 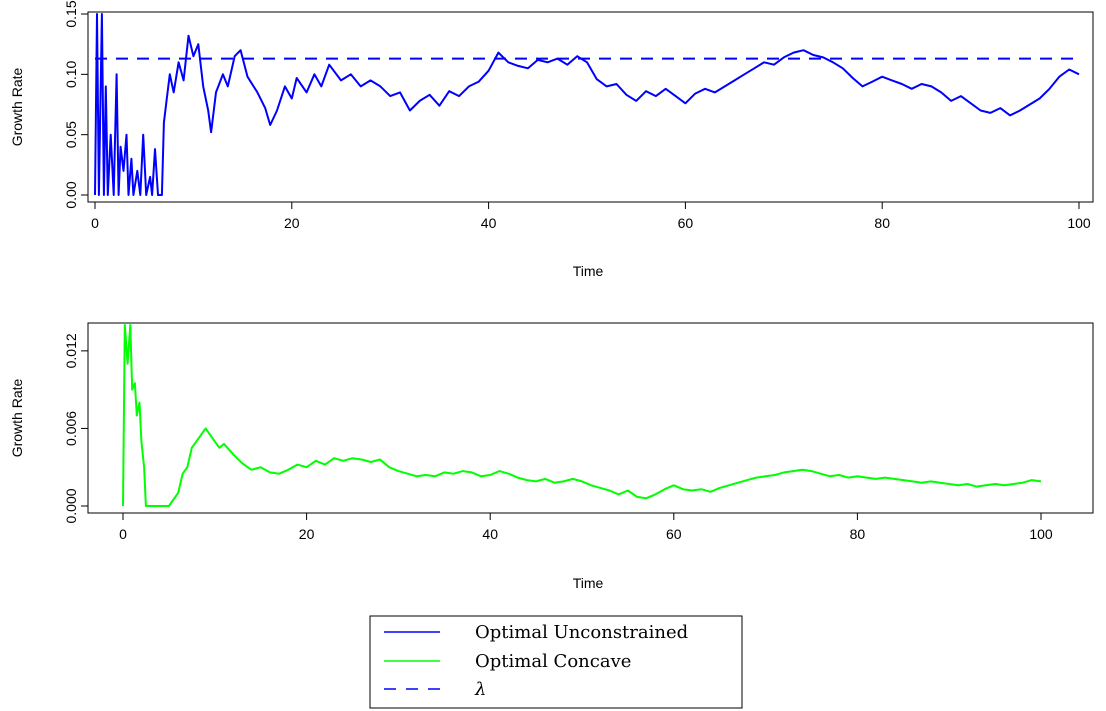 What do you see at coordinates (1079, 223) in the screenshot?
I see `top-x-tick-label-5: 100` at bounding box center [1079, 223].